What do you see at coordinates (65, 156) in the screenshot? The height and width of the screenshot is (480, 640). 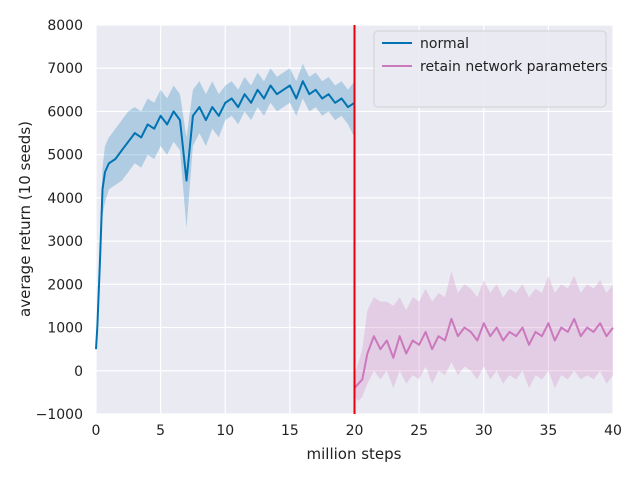 I see `y-tick-label: 5000` at bounding box center [65, 156].